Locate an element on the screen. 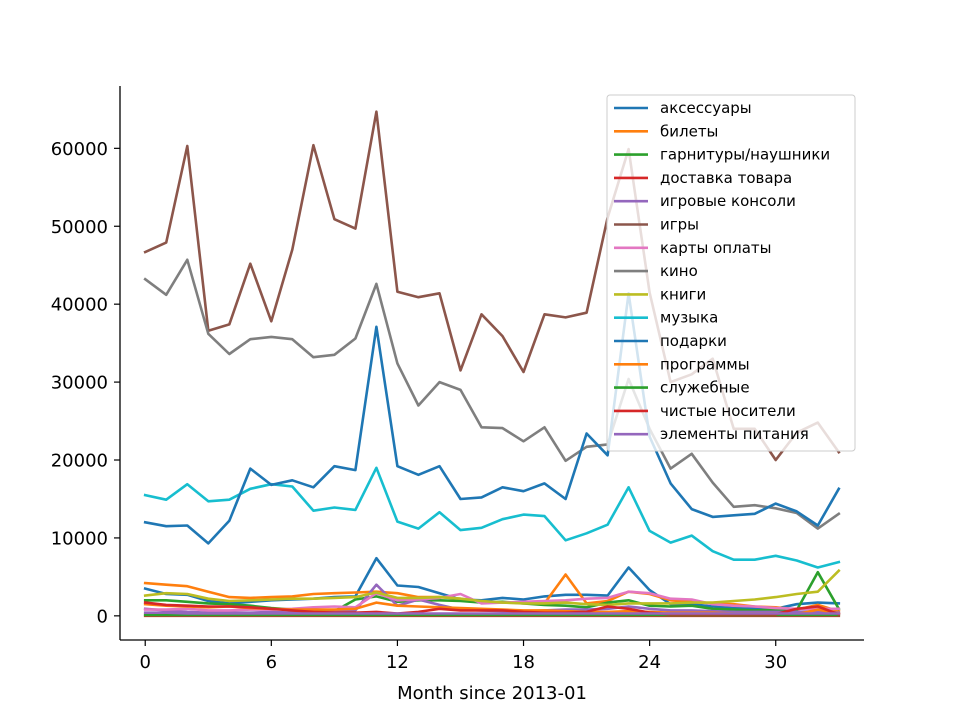 This screenshot has height=720, width=960. y-tick-label: 10000 is located at coordinates (79, 538).